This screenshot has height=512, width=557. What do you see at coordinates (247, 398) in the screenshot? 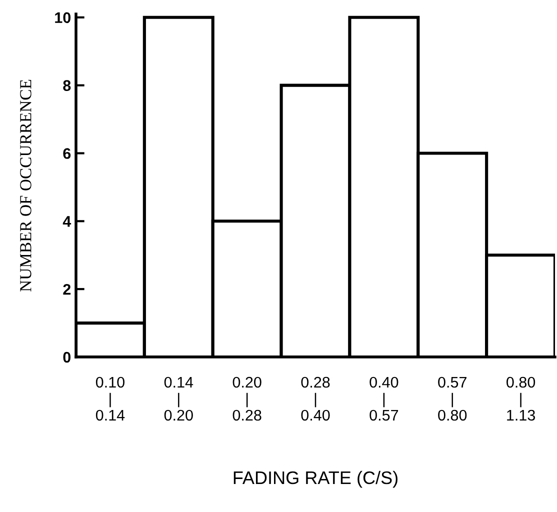
I see `x-tick-label: 0.20 | 0.28` at bounding box center [247, 398].